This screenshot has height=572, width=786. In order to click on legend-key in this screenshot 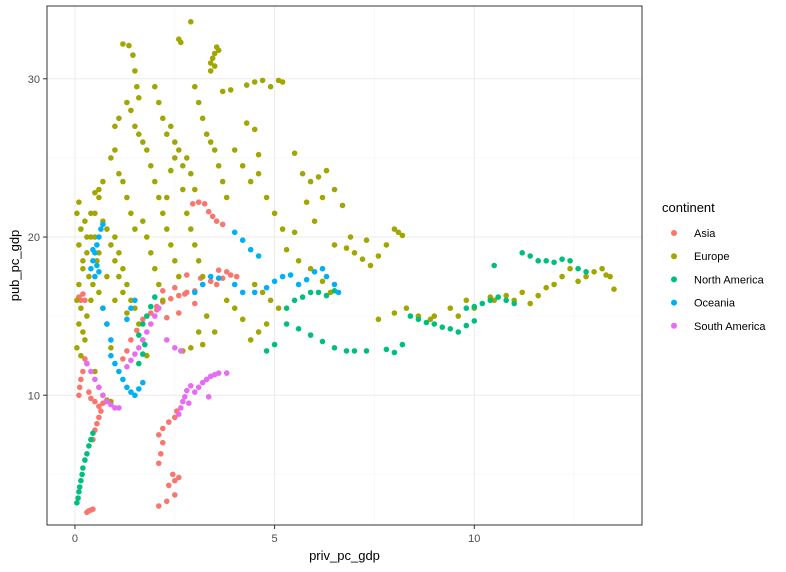, I will do `click(674, 325)`.